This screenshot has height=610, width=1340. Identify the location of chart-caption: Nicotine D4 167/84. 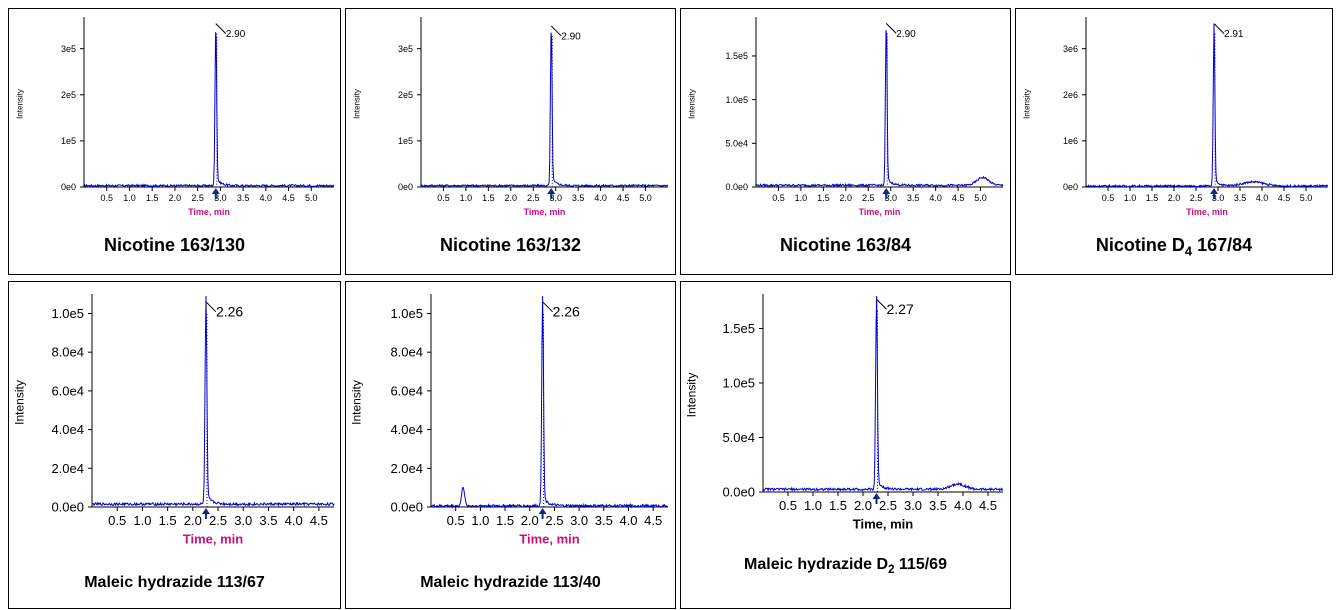
(1174, 247).